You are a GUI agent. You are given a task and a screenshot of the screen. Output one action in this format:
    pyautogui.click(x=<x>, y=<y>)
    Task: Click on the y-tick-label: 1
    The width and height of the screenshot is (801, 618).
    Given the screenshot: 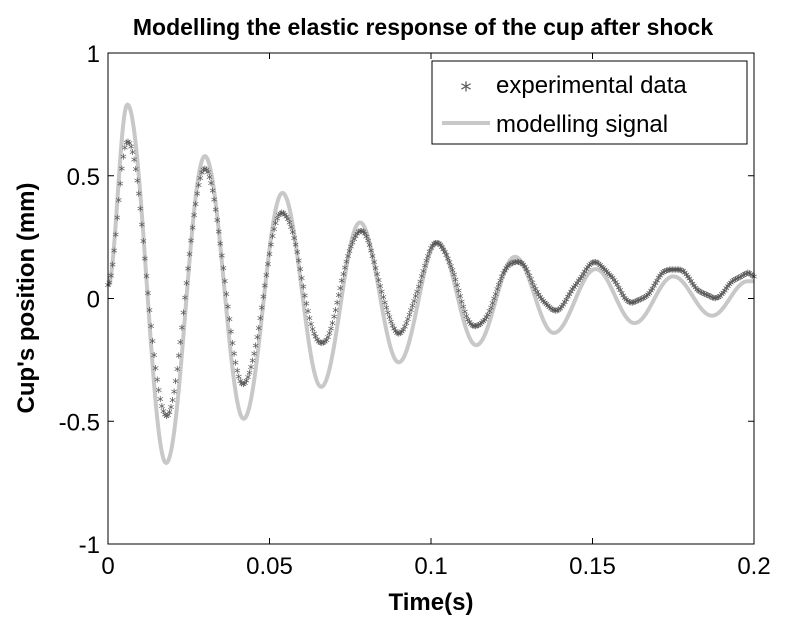 What is the action you would take?
    pyautogui.click(x=93, y=54)
    